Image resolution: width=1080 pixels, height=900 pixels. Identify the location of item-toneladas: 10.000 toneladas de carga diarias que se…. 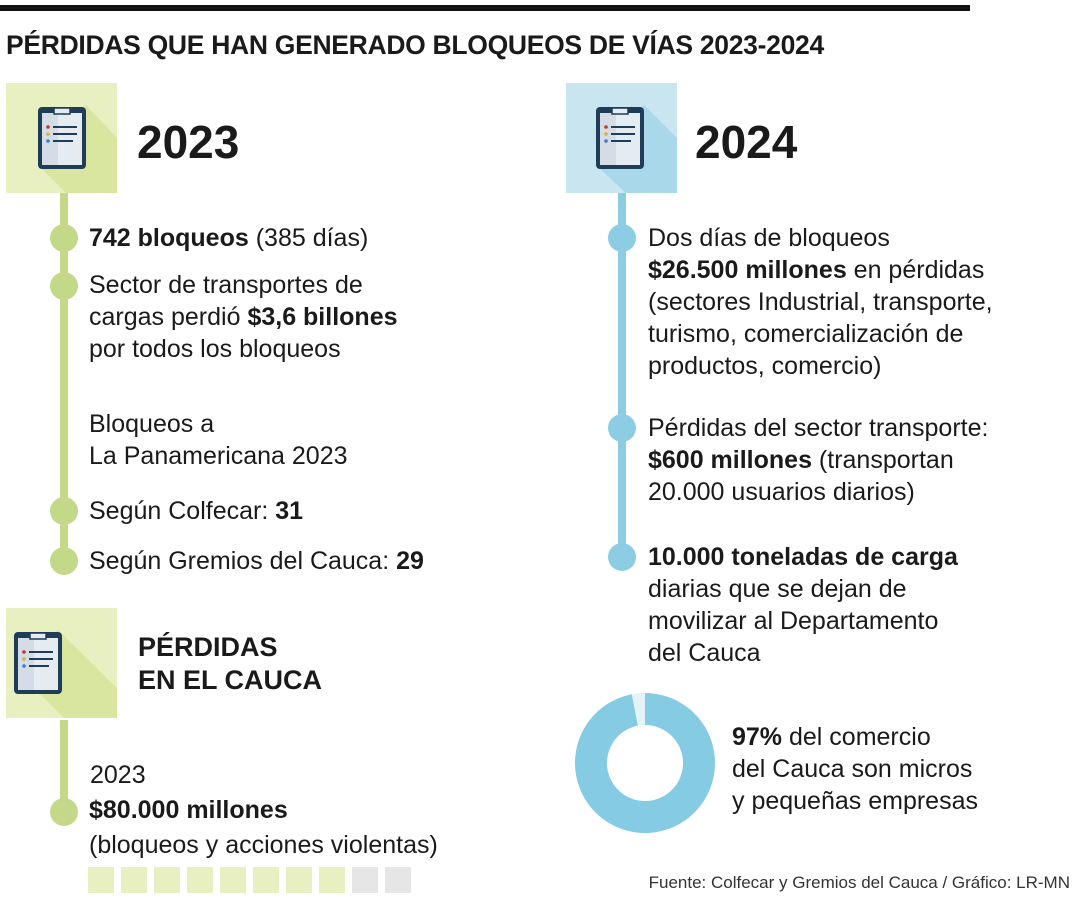
(803, 605).